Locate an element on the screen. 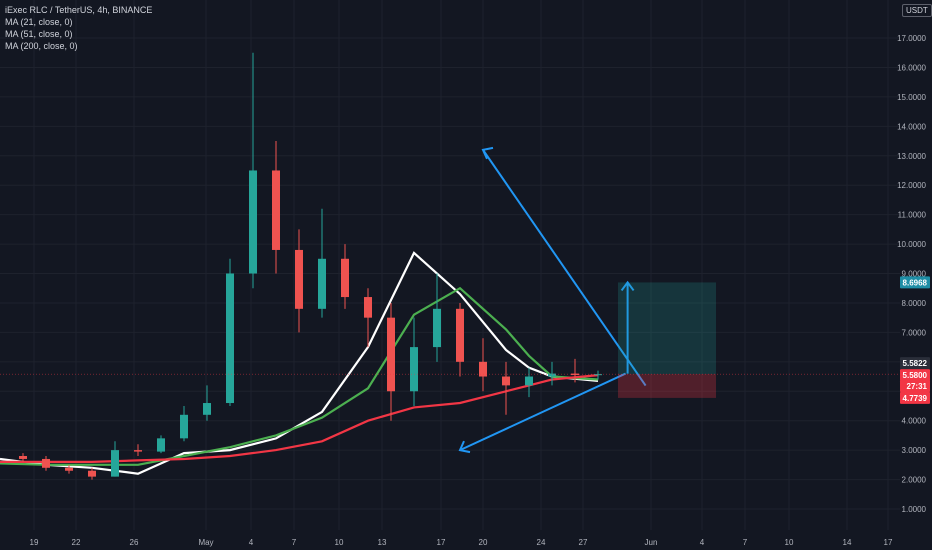 The width and height of the screenshot is (932, 550). last-price-label-bg is located at coordinates (915, 375).